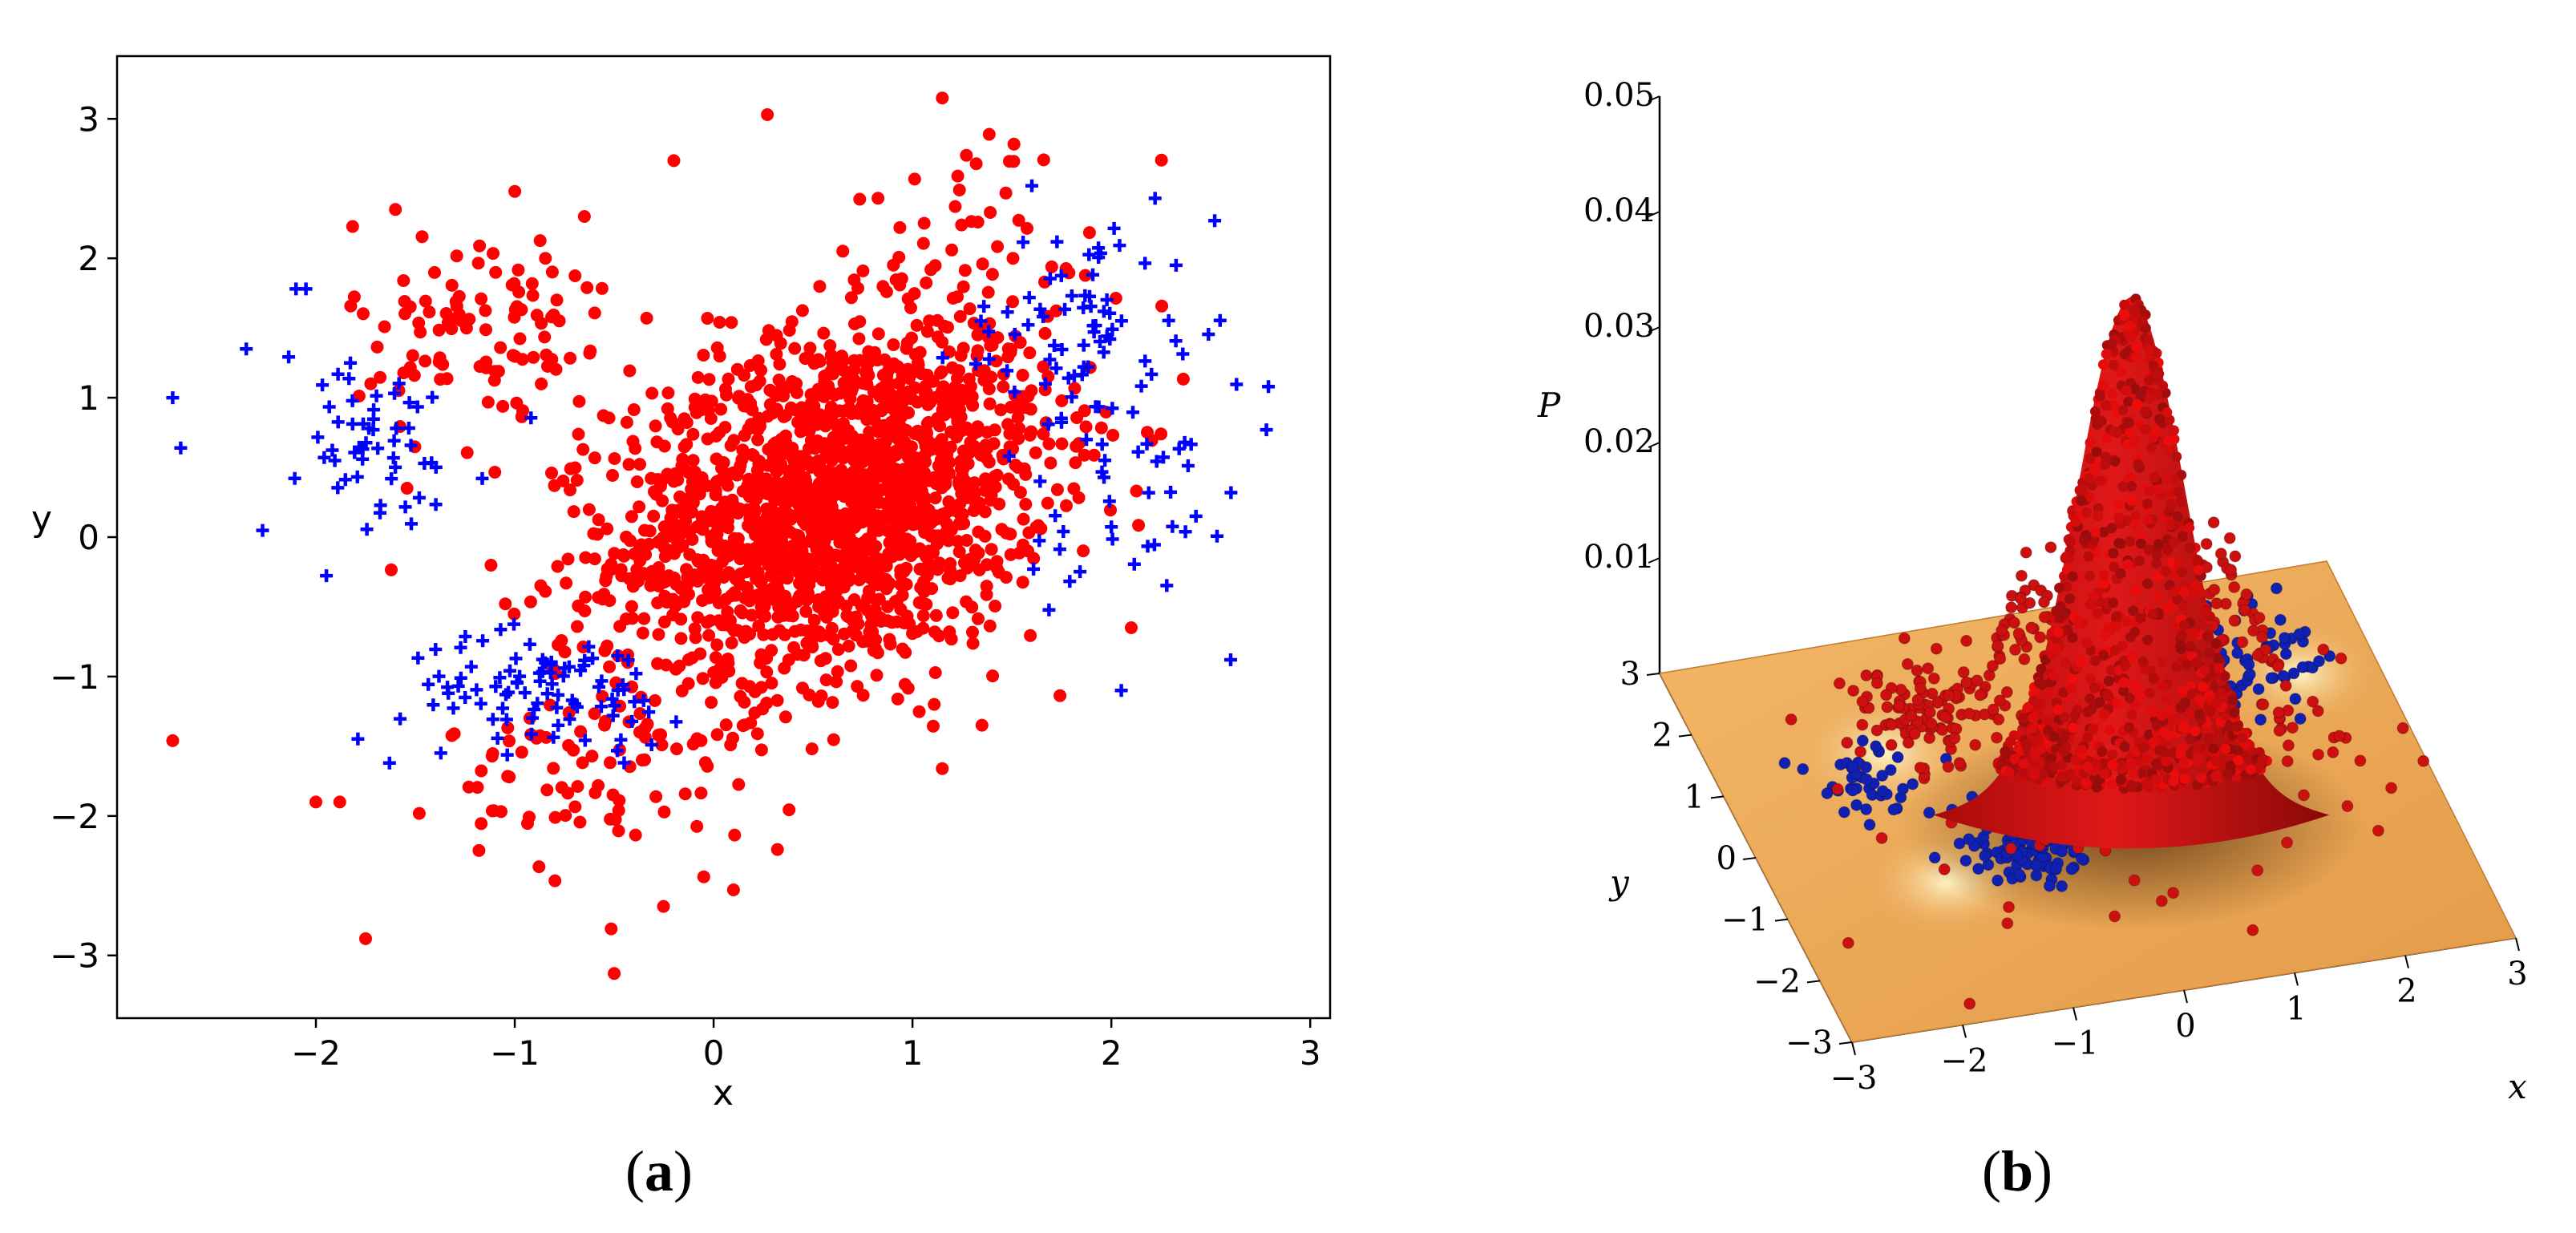  Describe the element at coordinates (1745, 920) in the screenshot. I see `y-tick-label-3d: −1` at that location.